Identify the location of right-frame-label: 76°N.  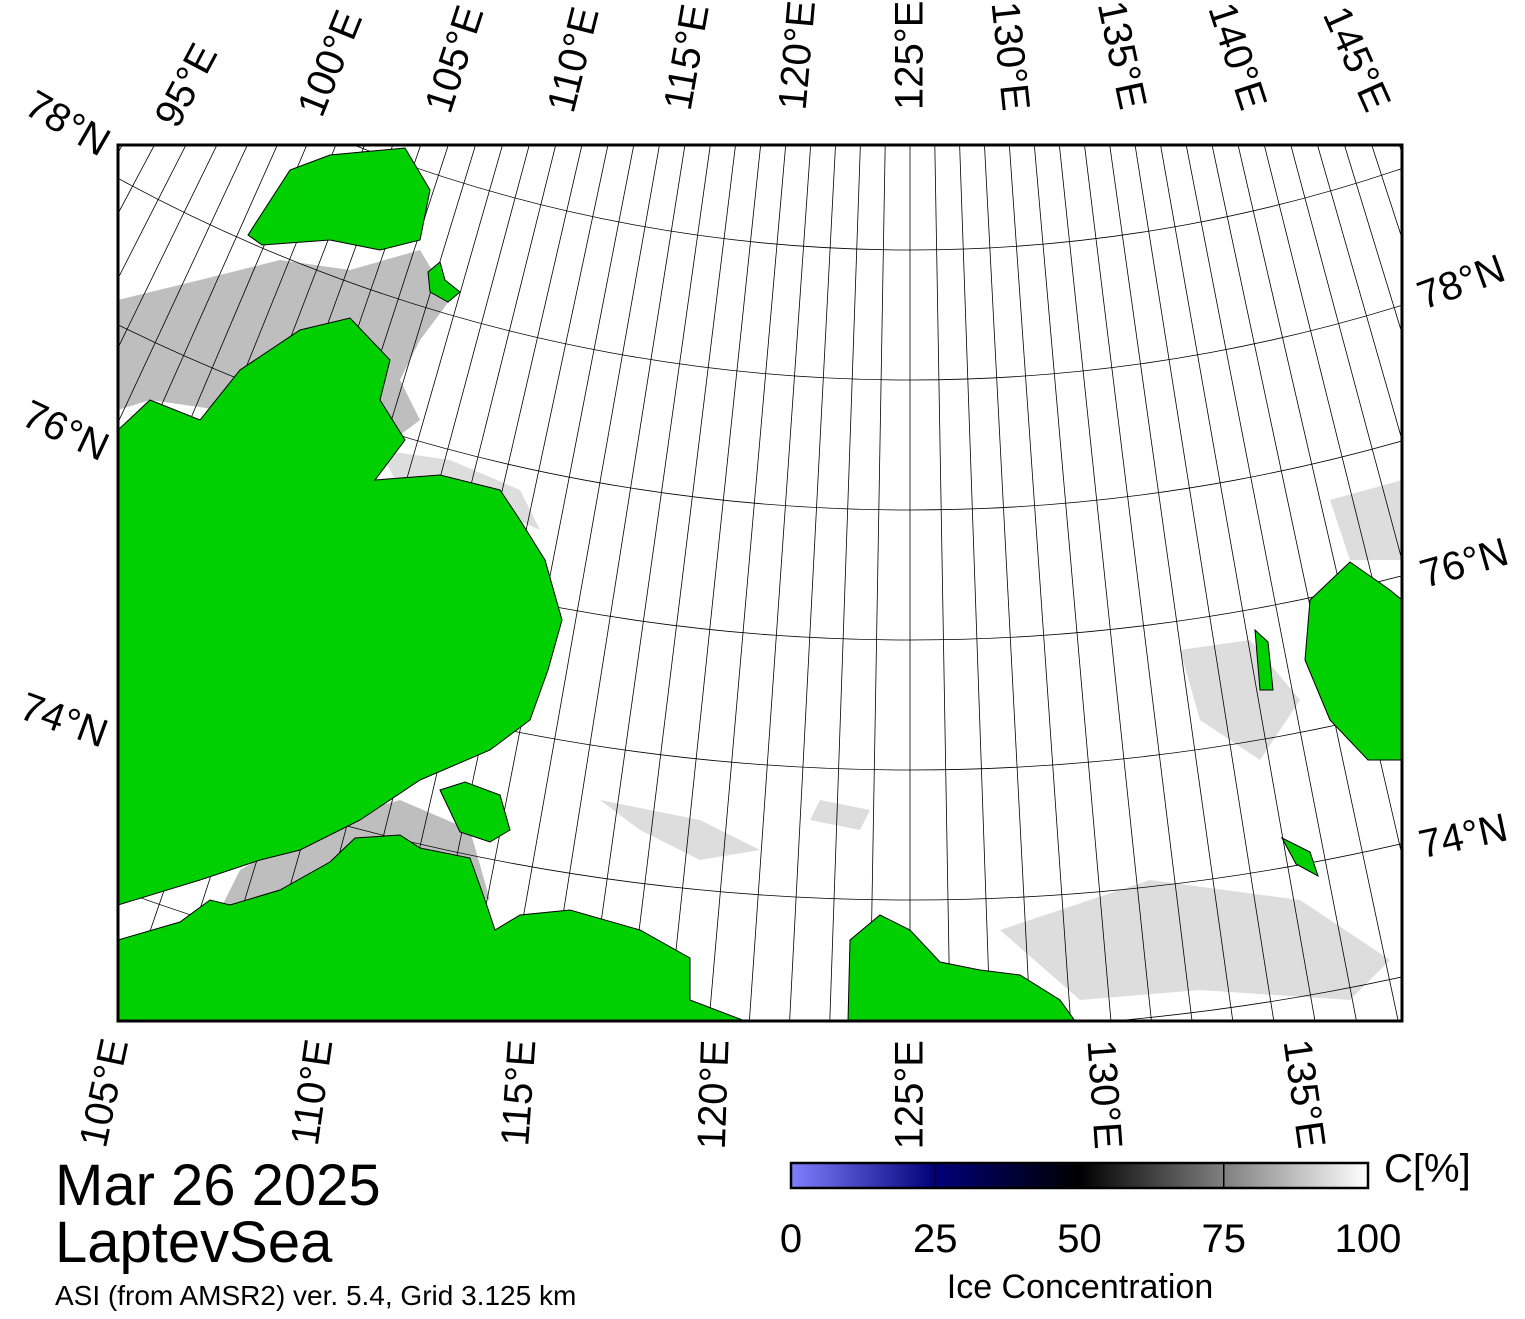
(1464, 563).